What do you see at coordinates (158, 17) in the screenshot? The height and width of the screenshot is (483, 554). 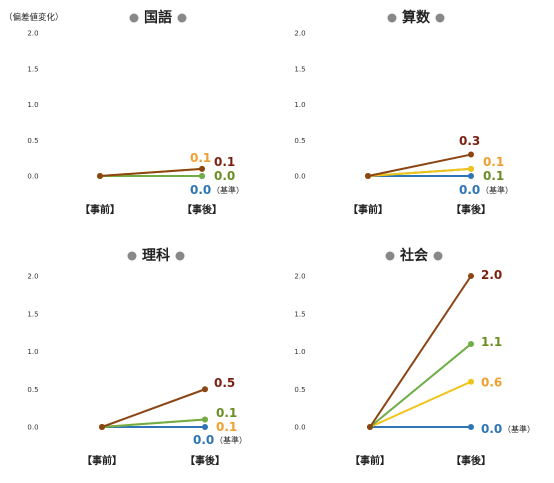 I see `chart-title: 国語` at bounding box center [158, 17].